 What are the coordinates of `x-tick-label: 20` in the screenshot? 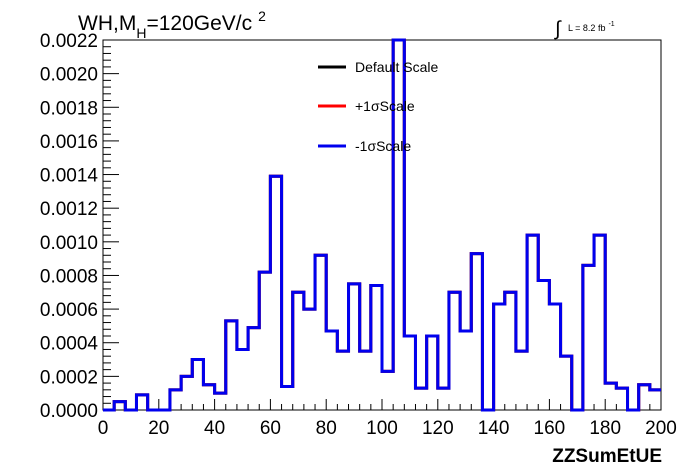 It's located at (158, 428).